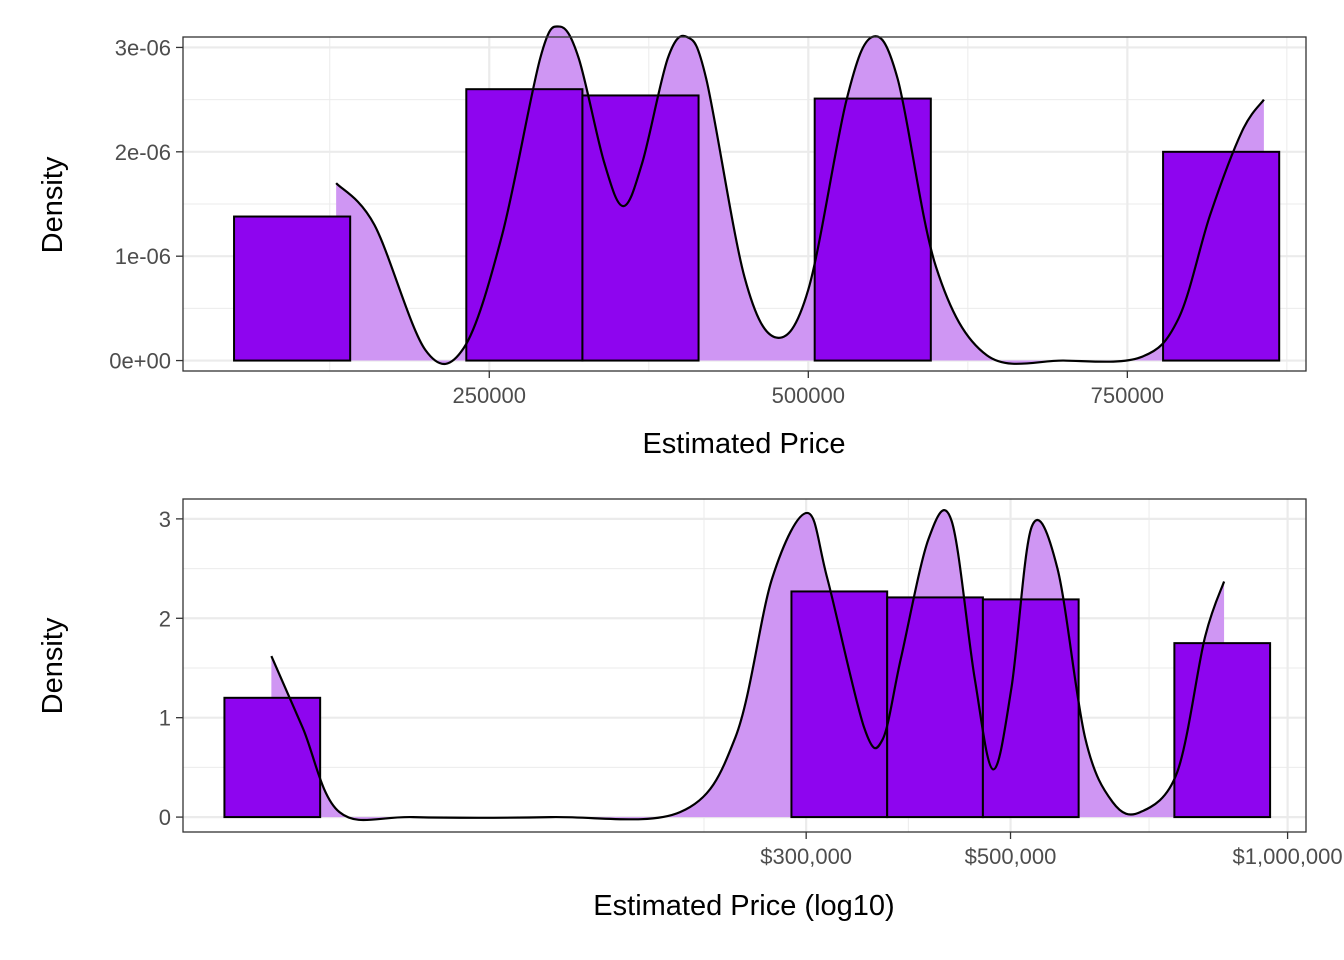  What do you see at coordinates (165, 618) in the screenshot?
I see `y-tick-label: 2` at bounding box center [165, 618].